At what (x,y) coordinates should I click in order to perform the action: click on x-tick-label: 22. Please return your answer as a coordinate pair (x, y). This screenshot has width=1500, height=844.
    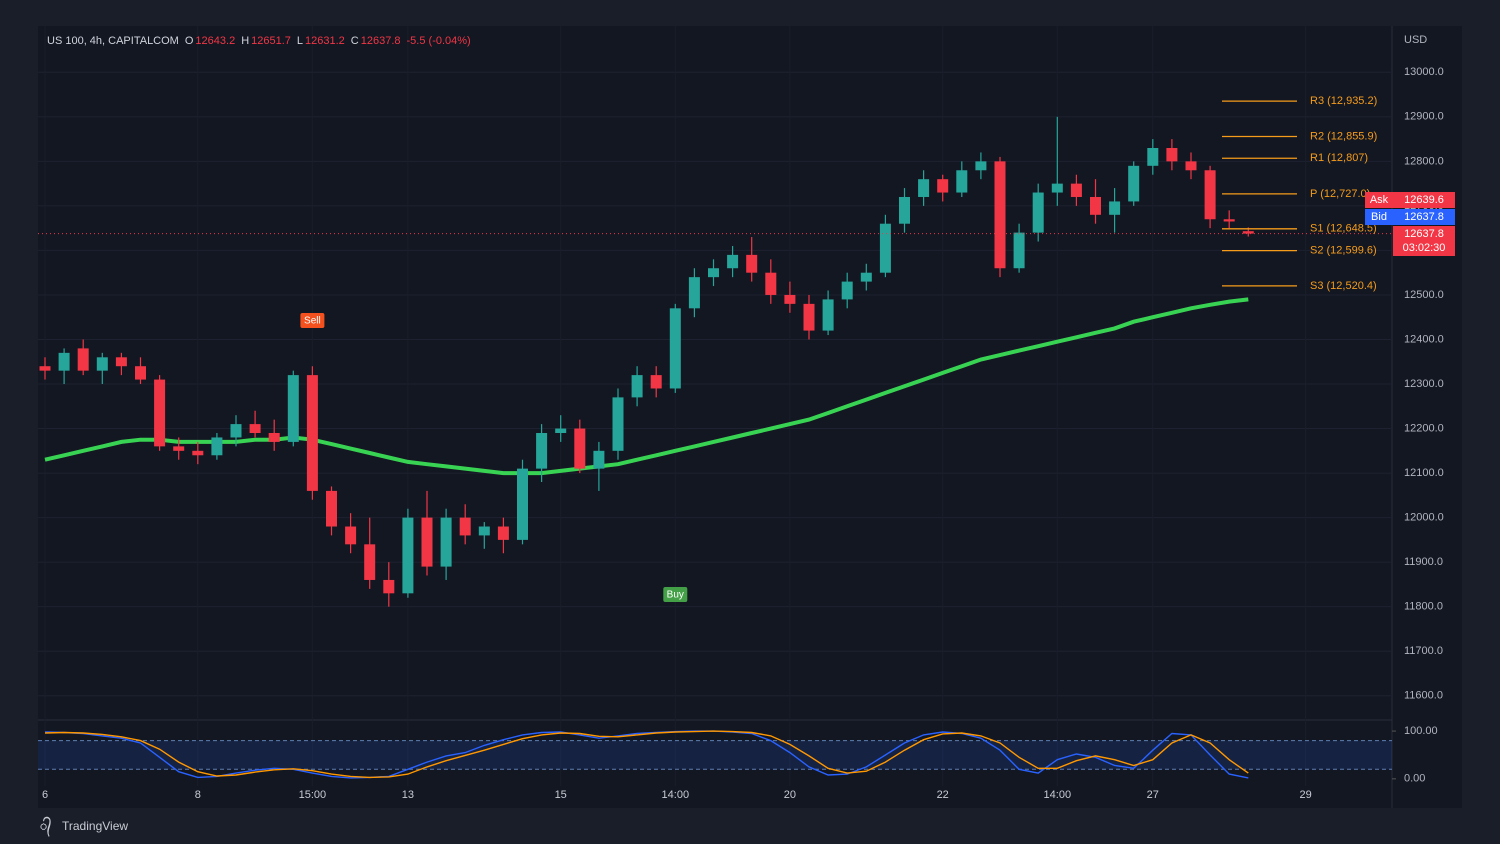
    Looking at the image, I should click on (943, 795).